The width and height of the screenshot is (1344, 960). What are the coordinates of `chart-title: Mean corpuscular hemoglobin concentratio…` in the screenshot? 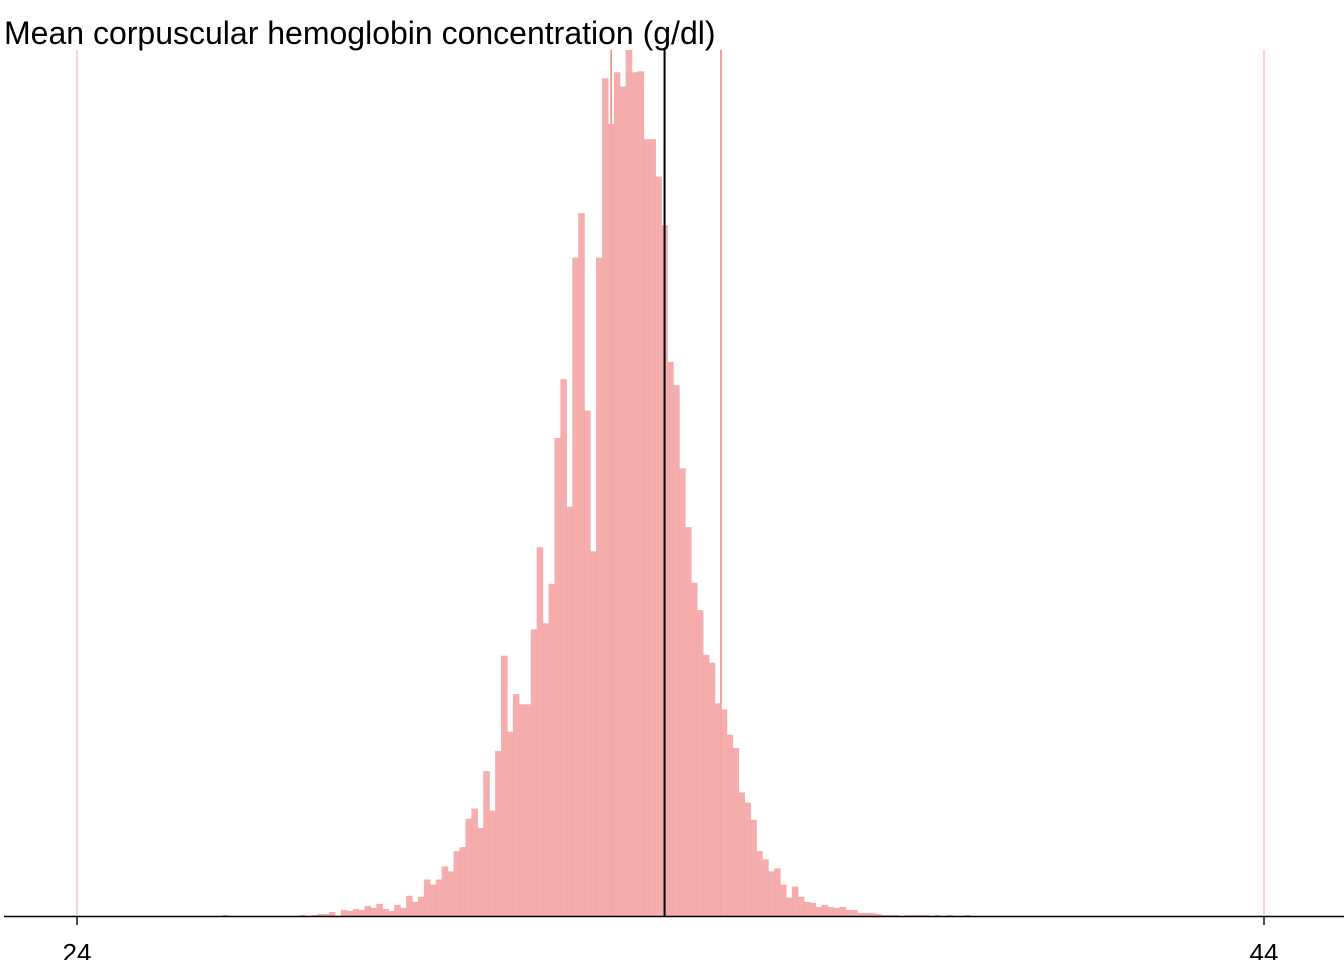 It's located at (360, 33).